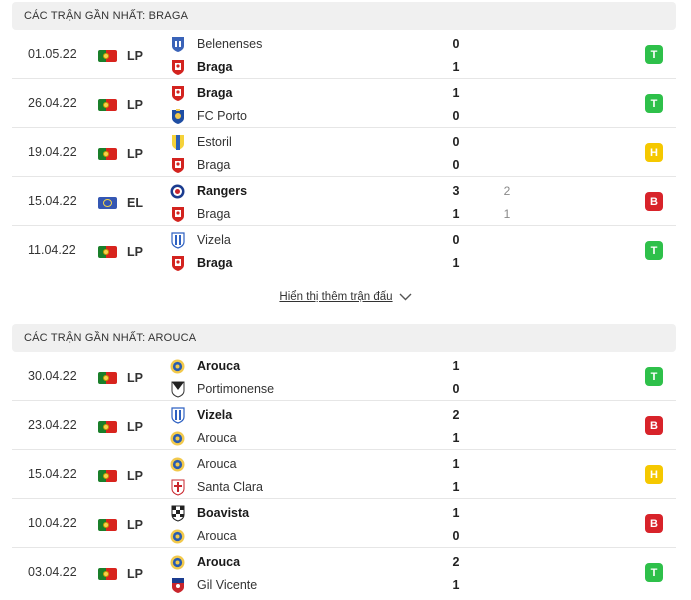 The height and width of the screenshot is (600, 691). What do you see at coordinates (654, 523) in the screenshot?
I see `result-badge: B` at bounding box center [654, 523].